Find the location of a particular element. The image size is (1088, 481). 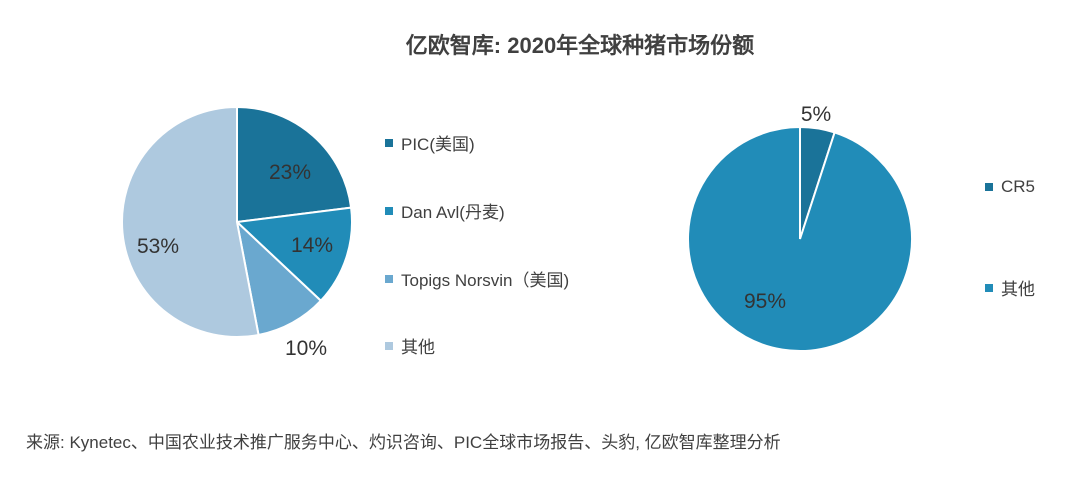

data-label-3: 53% is located at coordinates (158, 246).